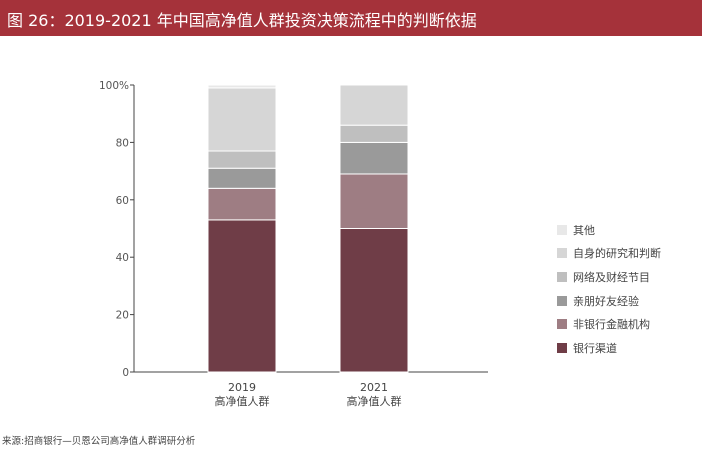 The width and height of the screenshot is (702, 455). What do you see at coordinates (242, 20) in the screenshot?
I see `figure-title: 图 26：2019-2021 年中国高净值人群投资决策流程中的判断依据` at bounding box center [242, 20].